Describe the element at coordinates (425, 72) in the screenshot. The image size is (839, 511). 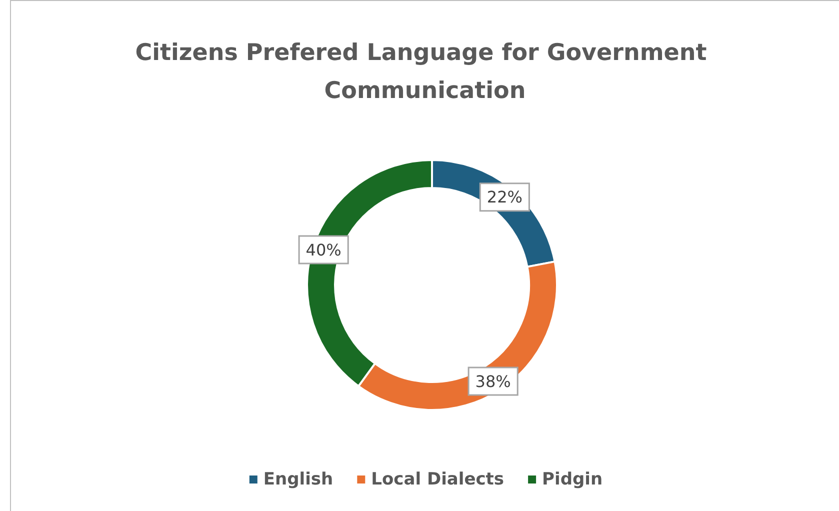
I see `chart-title: Citizens Prefered Language for Government Communication` at that location.